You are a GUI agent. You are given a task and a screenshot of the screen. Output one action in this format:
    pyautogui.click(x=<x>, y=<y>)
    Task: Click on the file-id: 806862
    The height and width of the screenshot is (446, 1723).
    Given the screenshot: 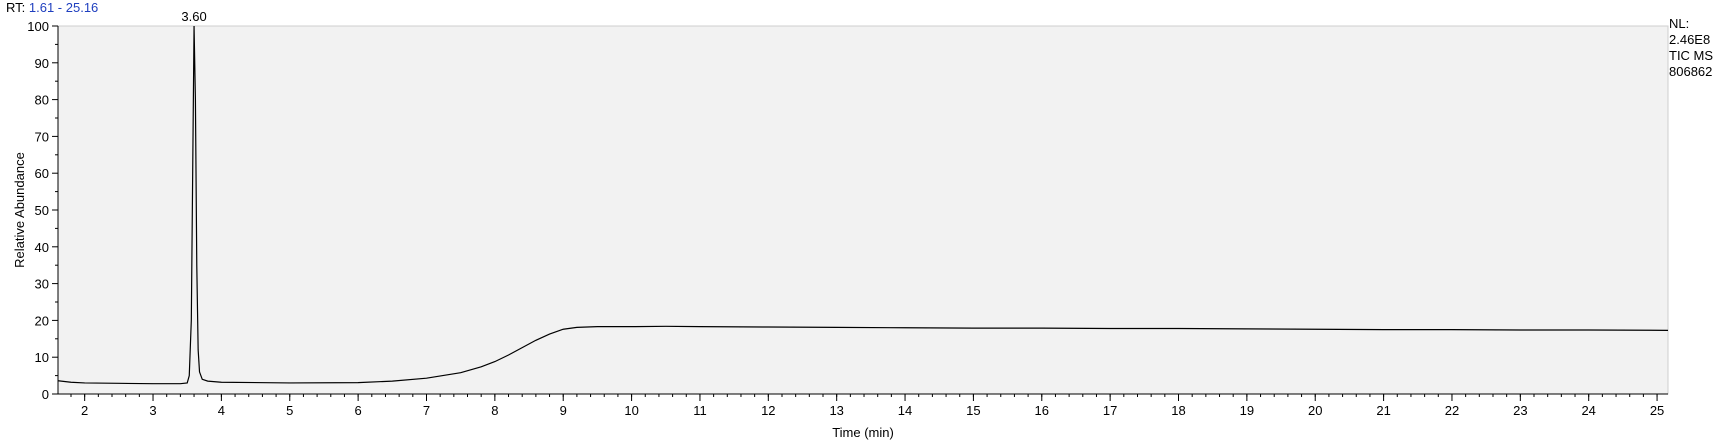 What is the action you would take?
    pyautogui.click(x=1691, y=71)
    